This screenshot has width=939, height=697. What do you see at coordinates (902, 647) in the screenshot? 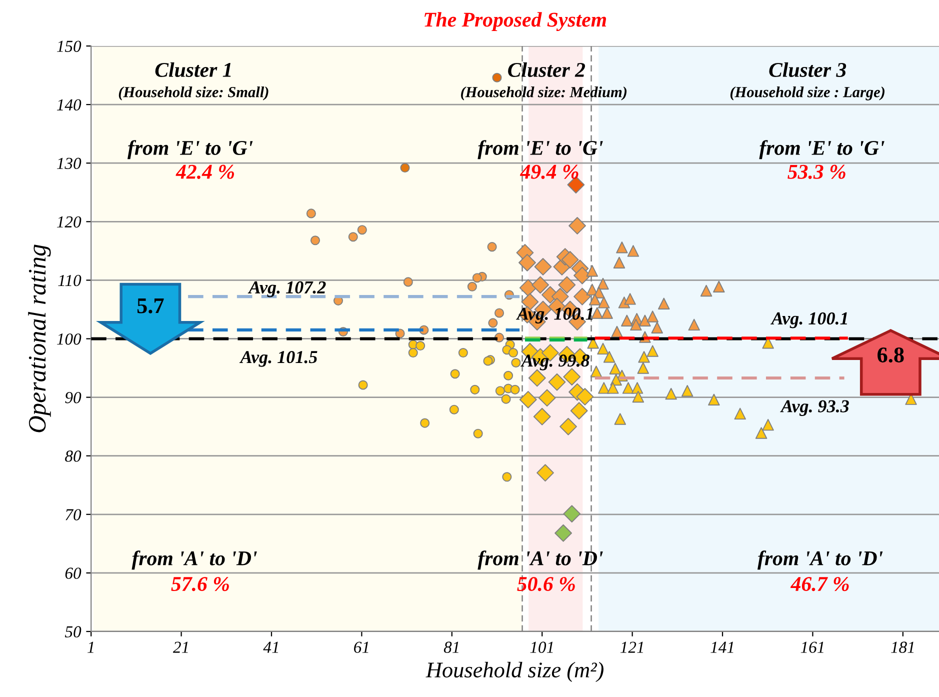
I see `x-tick-label: 181` at bounding box center [902, 647].